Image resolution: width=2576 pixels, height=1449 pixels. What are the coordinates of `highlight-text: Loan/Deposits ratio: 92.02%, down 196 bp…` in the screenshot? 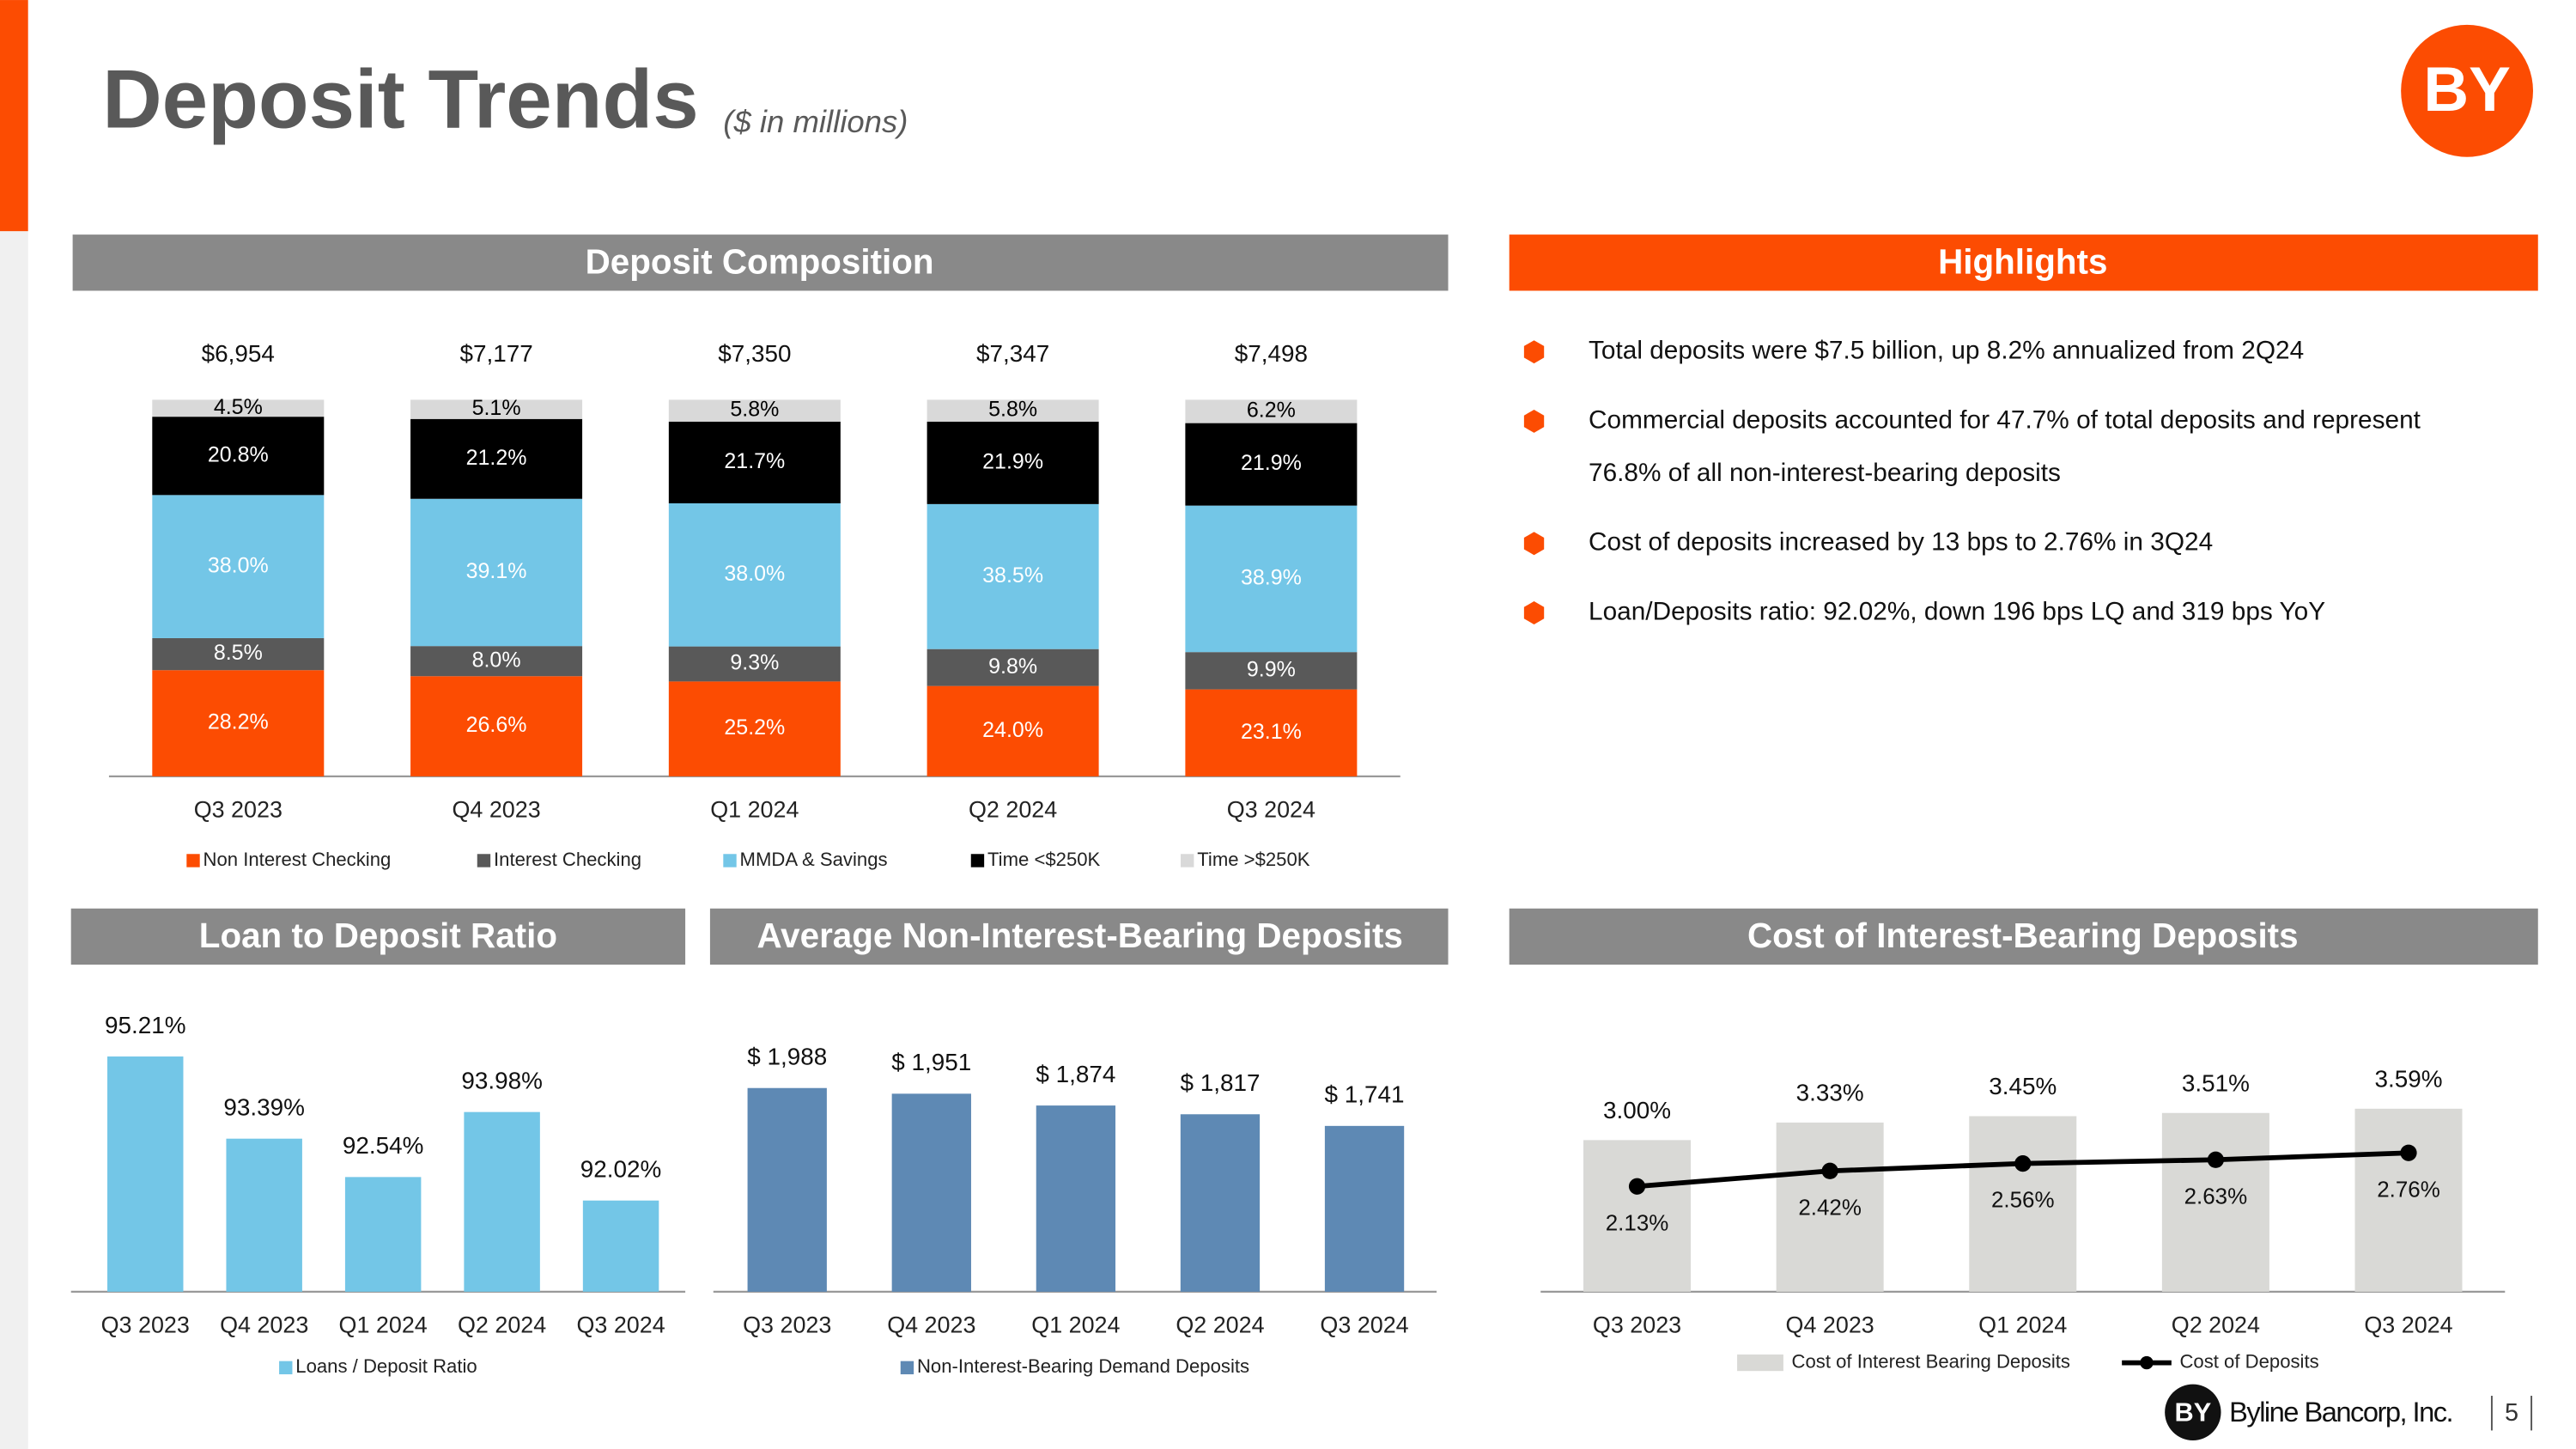 It's located at (1957, 611).